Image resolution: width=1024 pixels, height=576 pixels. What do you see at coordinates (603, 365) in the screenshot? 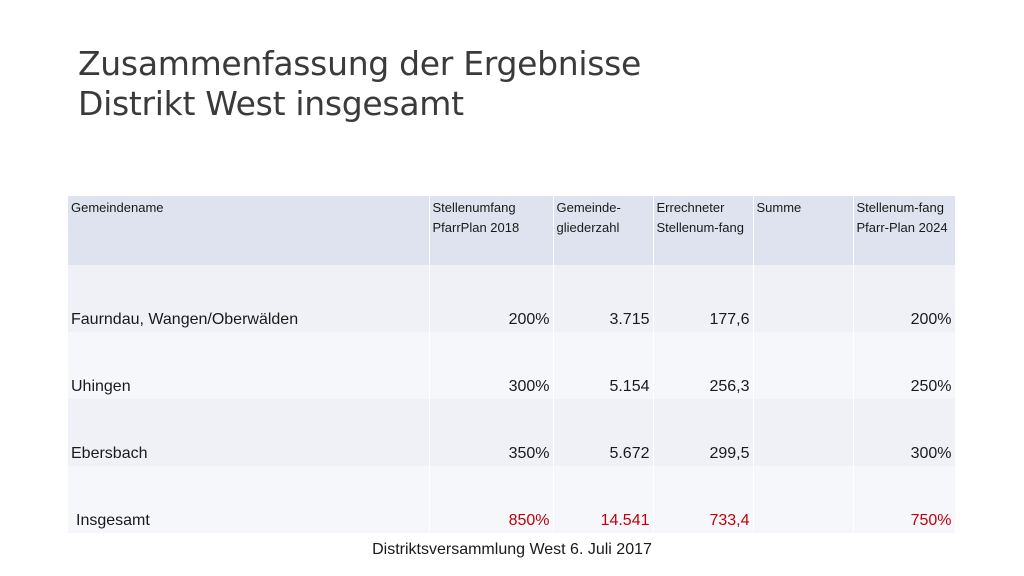
I see `cell-glieder: 5.154` at bounding box center [603, 365].